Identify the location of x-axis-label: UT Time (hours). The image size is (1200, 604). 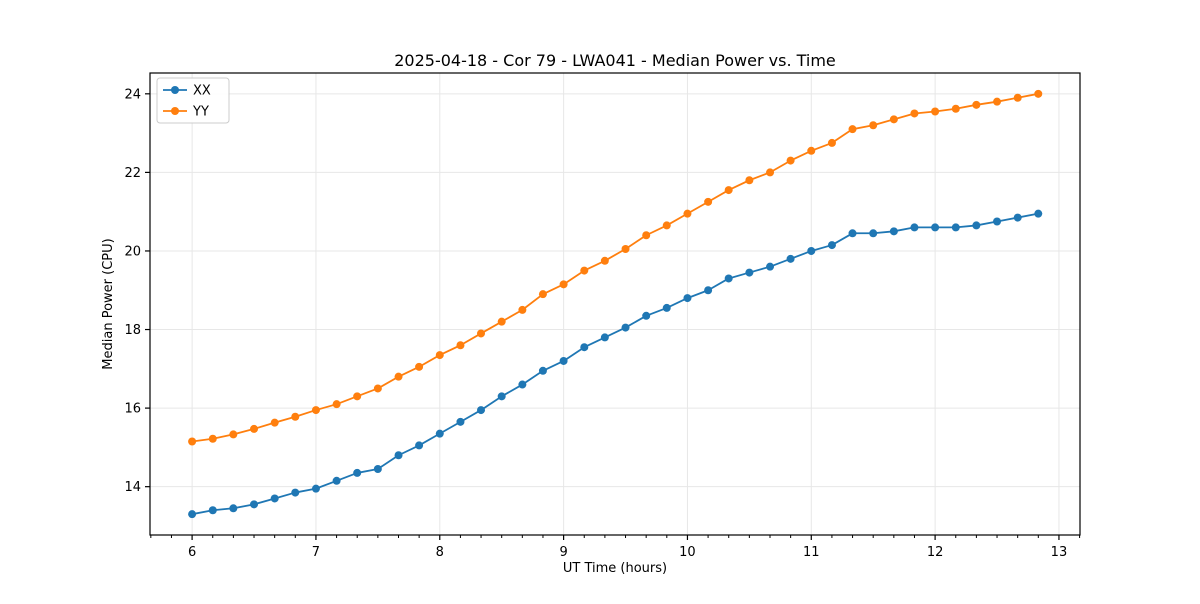
(615, 568).